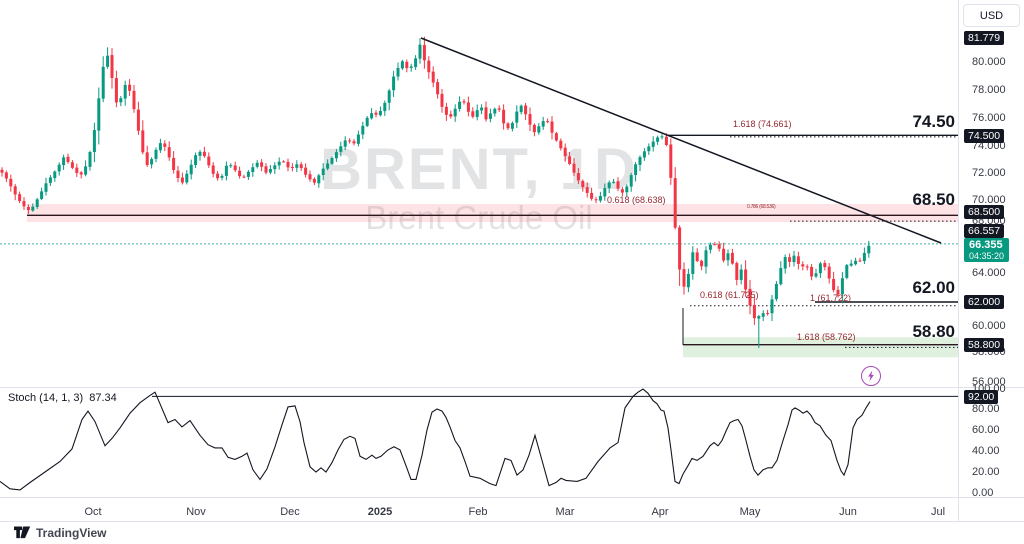 The width and height of the screenshot is (1024, 544). Describe the element at coordinates (986, 451) in the screenshot. I see `stoch-tick: 40.00` at that location.